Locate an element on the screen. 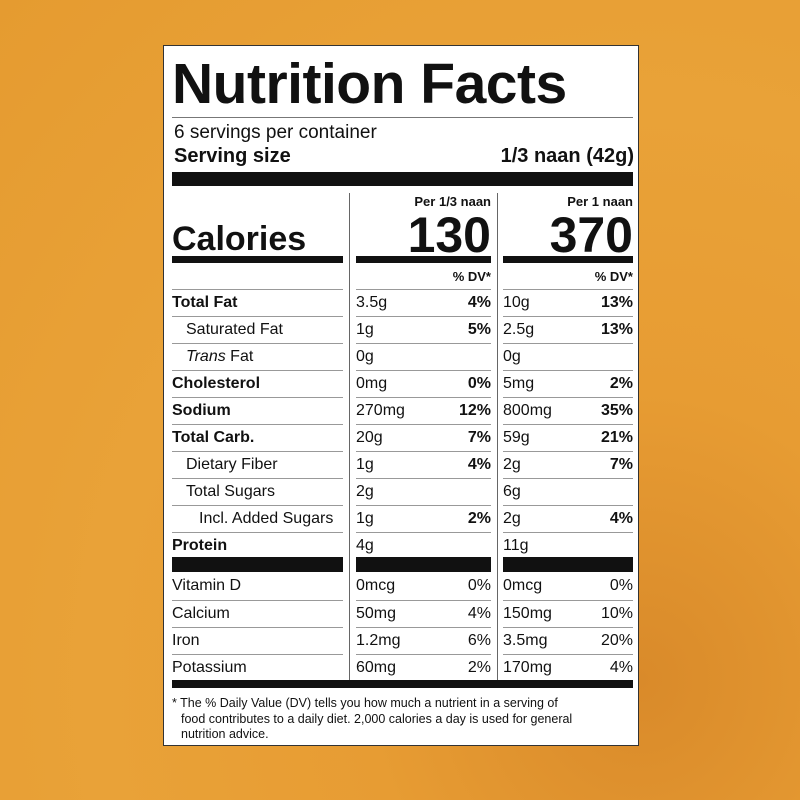 The height and width of the screenshot is (800, 800). value-cell-per-third: 270mg 12% is located at coordinates (423, 410).